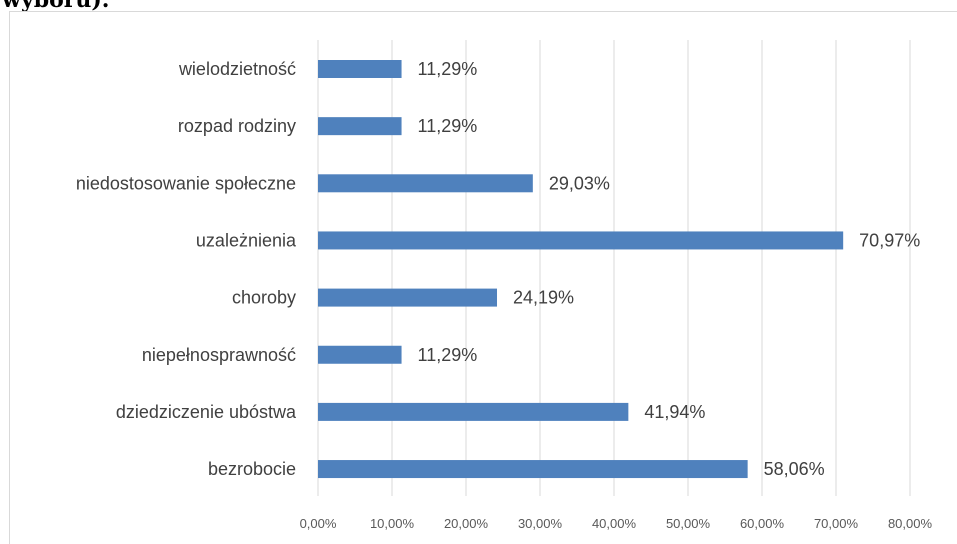  I want to click on data-label: 24,19%, so click(543, 298).